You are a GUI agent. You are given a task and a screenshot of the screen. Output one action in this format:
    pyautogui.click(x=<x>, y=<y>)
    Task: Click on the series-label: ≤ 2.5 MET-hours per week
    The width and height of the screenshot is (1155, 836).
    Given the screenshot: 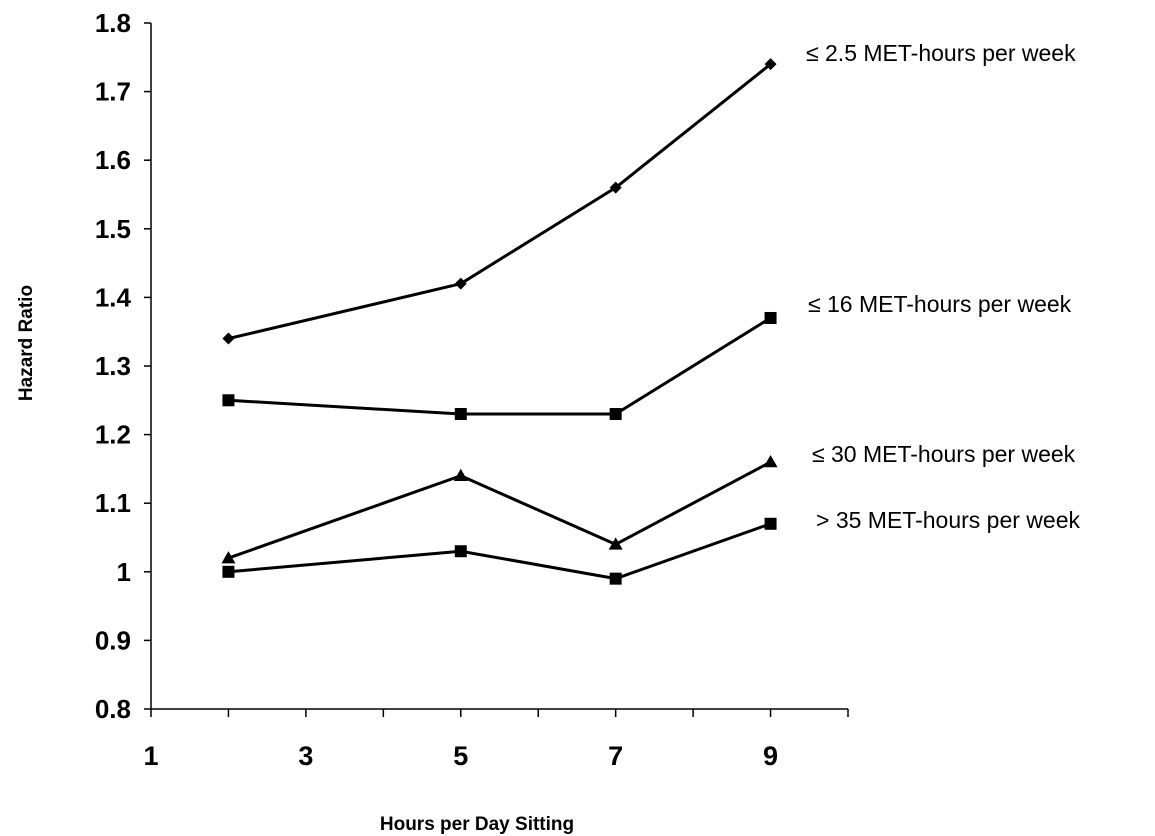 What is the action you would take?
    pyautogui.click(x=941, y=53)
    